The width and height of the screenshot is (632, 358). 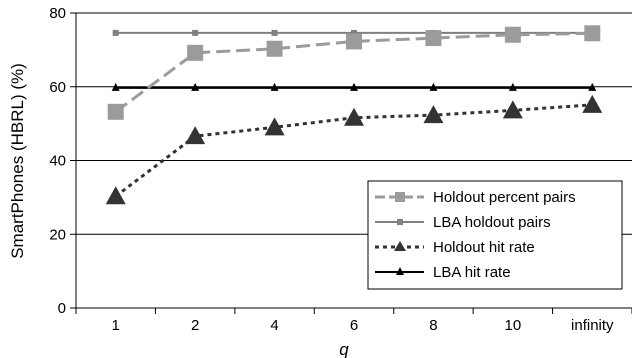 I want to click on y-tick-label: 40, so click(x=57, y=161).